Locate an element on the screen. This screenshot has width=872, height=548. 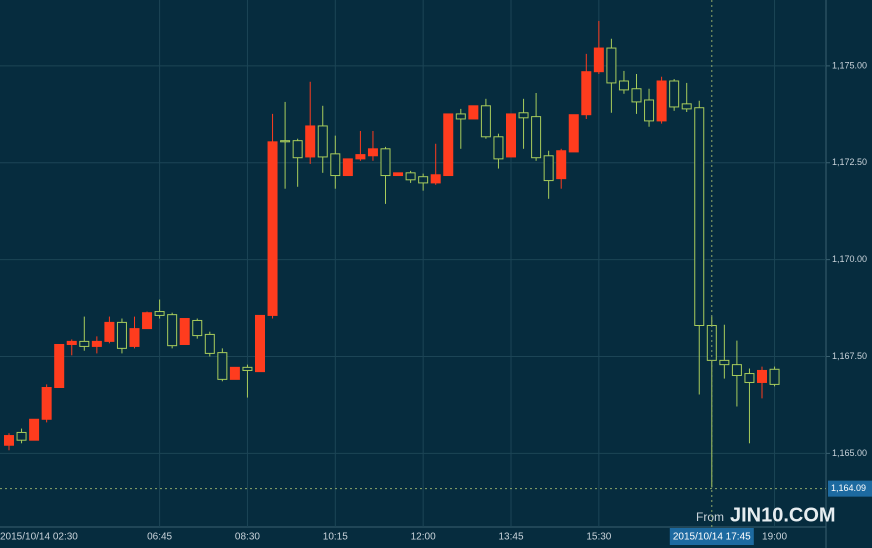
y-tick-label: 1,170.00 is located at coordinates (849, 259).